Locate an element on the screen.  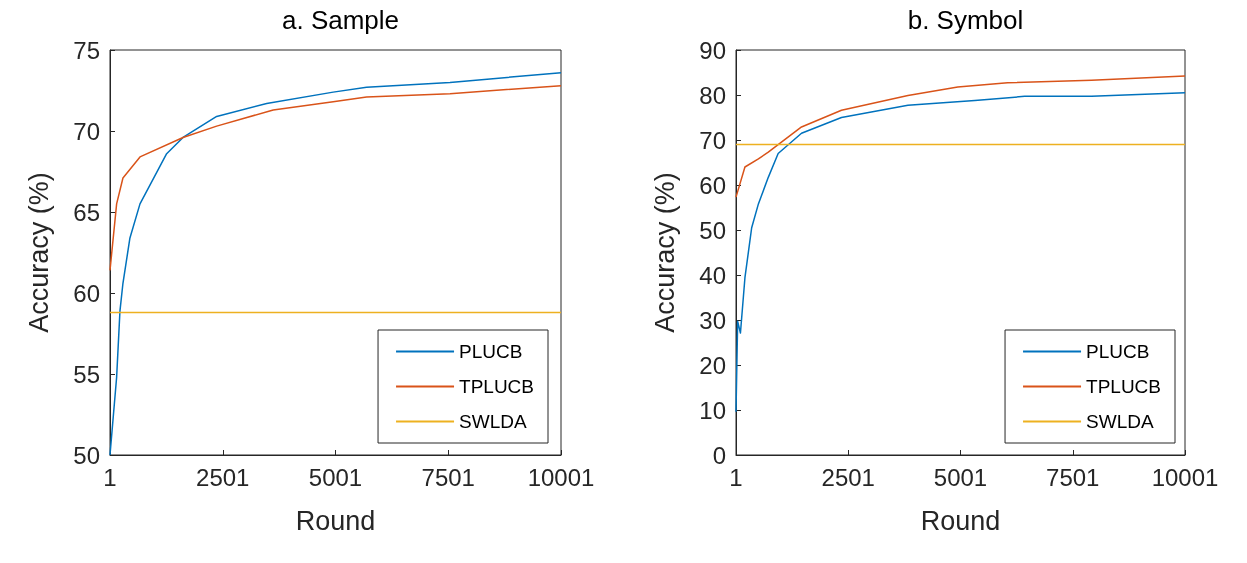
y-tick-label: 65 is located at coordinates (86, 212).